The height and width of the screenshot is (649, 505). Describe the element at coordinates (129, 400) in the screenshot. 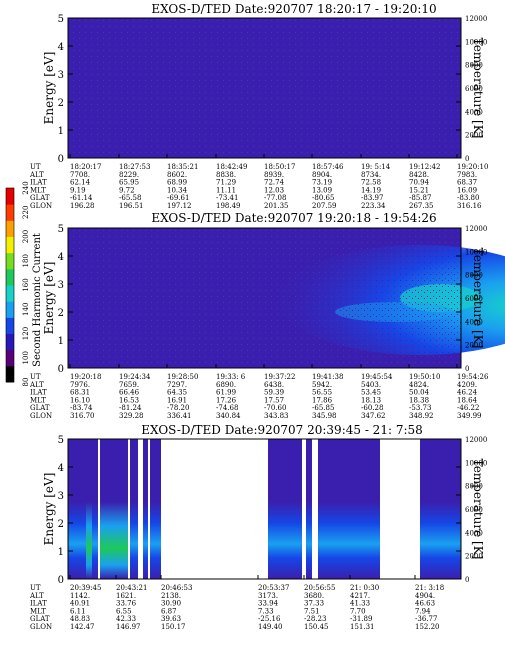

I see `orbit-cell: 16.53` at that location.